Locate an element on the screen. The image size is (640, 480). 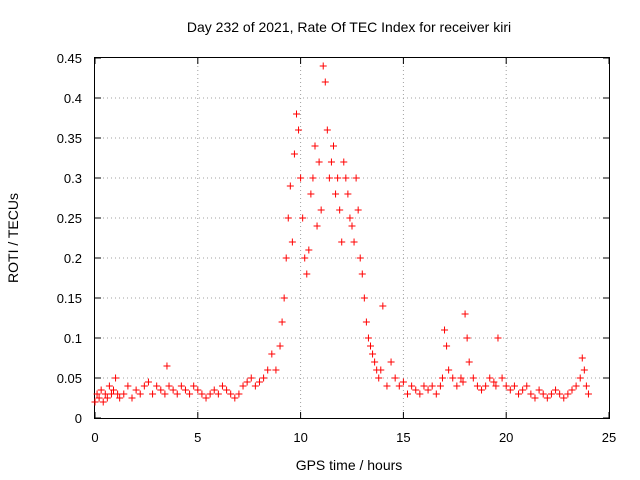
y-tick-label: 0.1 is located at coordinates (73, 338).